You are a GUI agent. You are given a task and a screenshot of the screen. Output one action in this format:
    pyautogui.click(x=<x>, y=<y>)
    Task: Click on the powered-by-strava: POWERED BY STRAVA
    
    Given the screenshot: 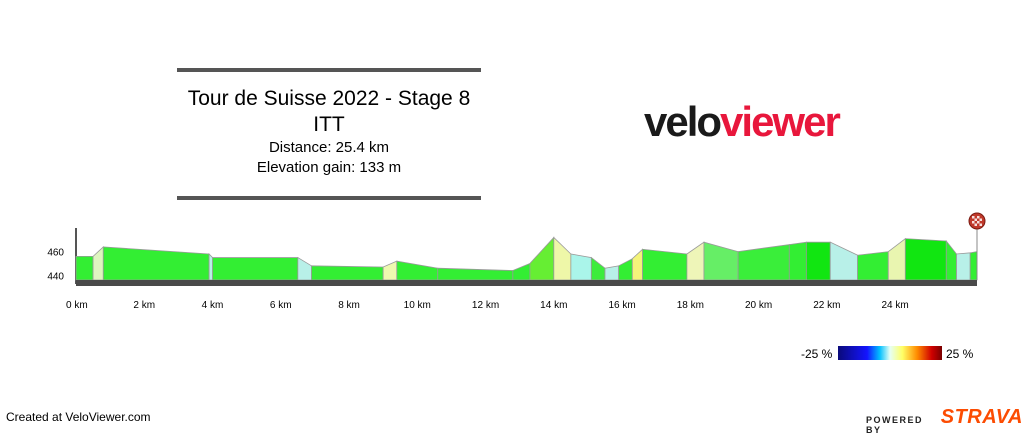 What is the action you would take?
    pyautogui.click(x=944, y=420)
    